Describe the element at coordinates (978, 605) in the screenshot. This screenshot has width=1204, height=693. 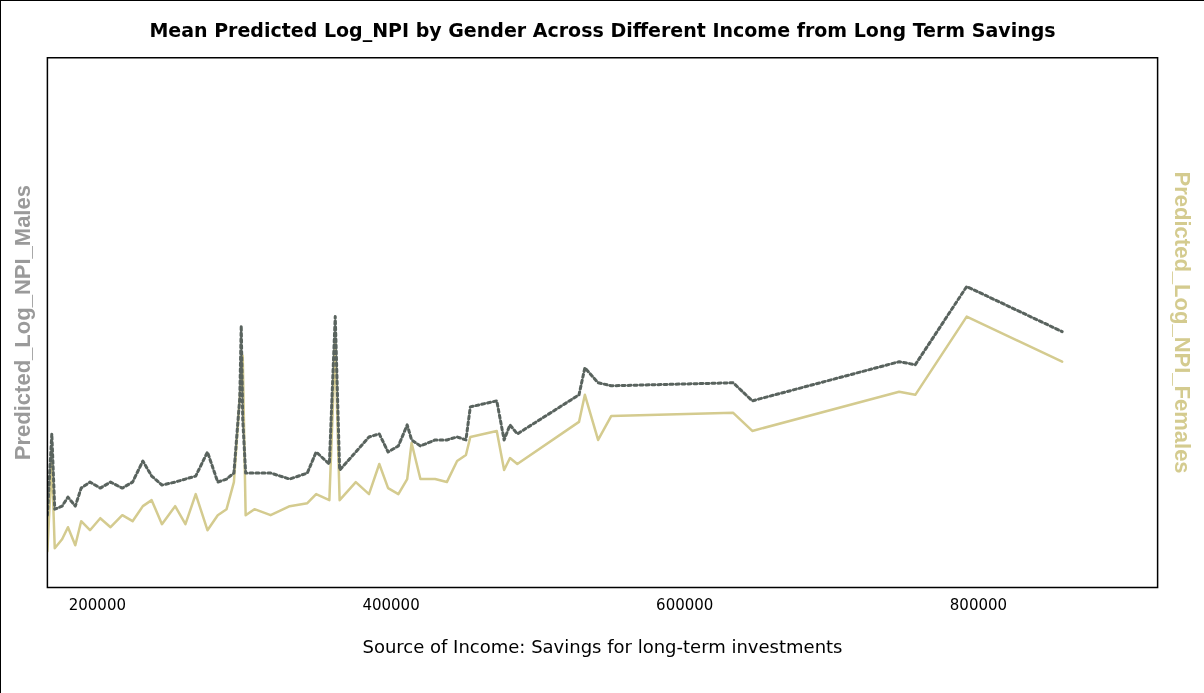
I see `x-tick-label: 800000` at that location.